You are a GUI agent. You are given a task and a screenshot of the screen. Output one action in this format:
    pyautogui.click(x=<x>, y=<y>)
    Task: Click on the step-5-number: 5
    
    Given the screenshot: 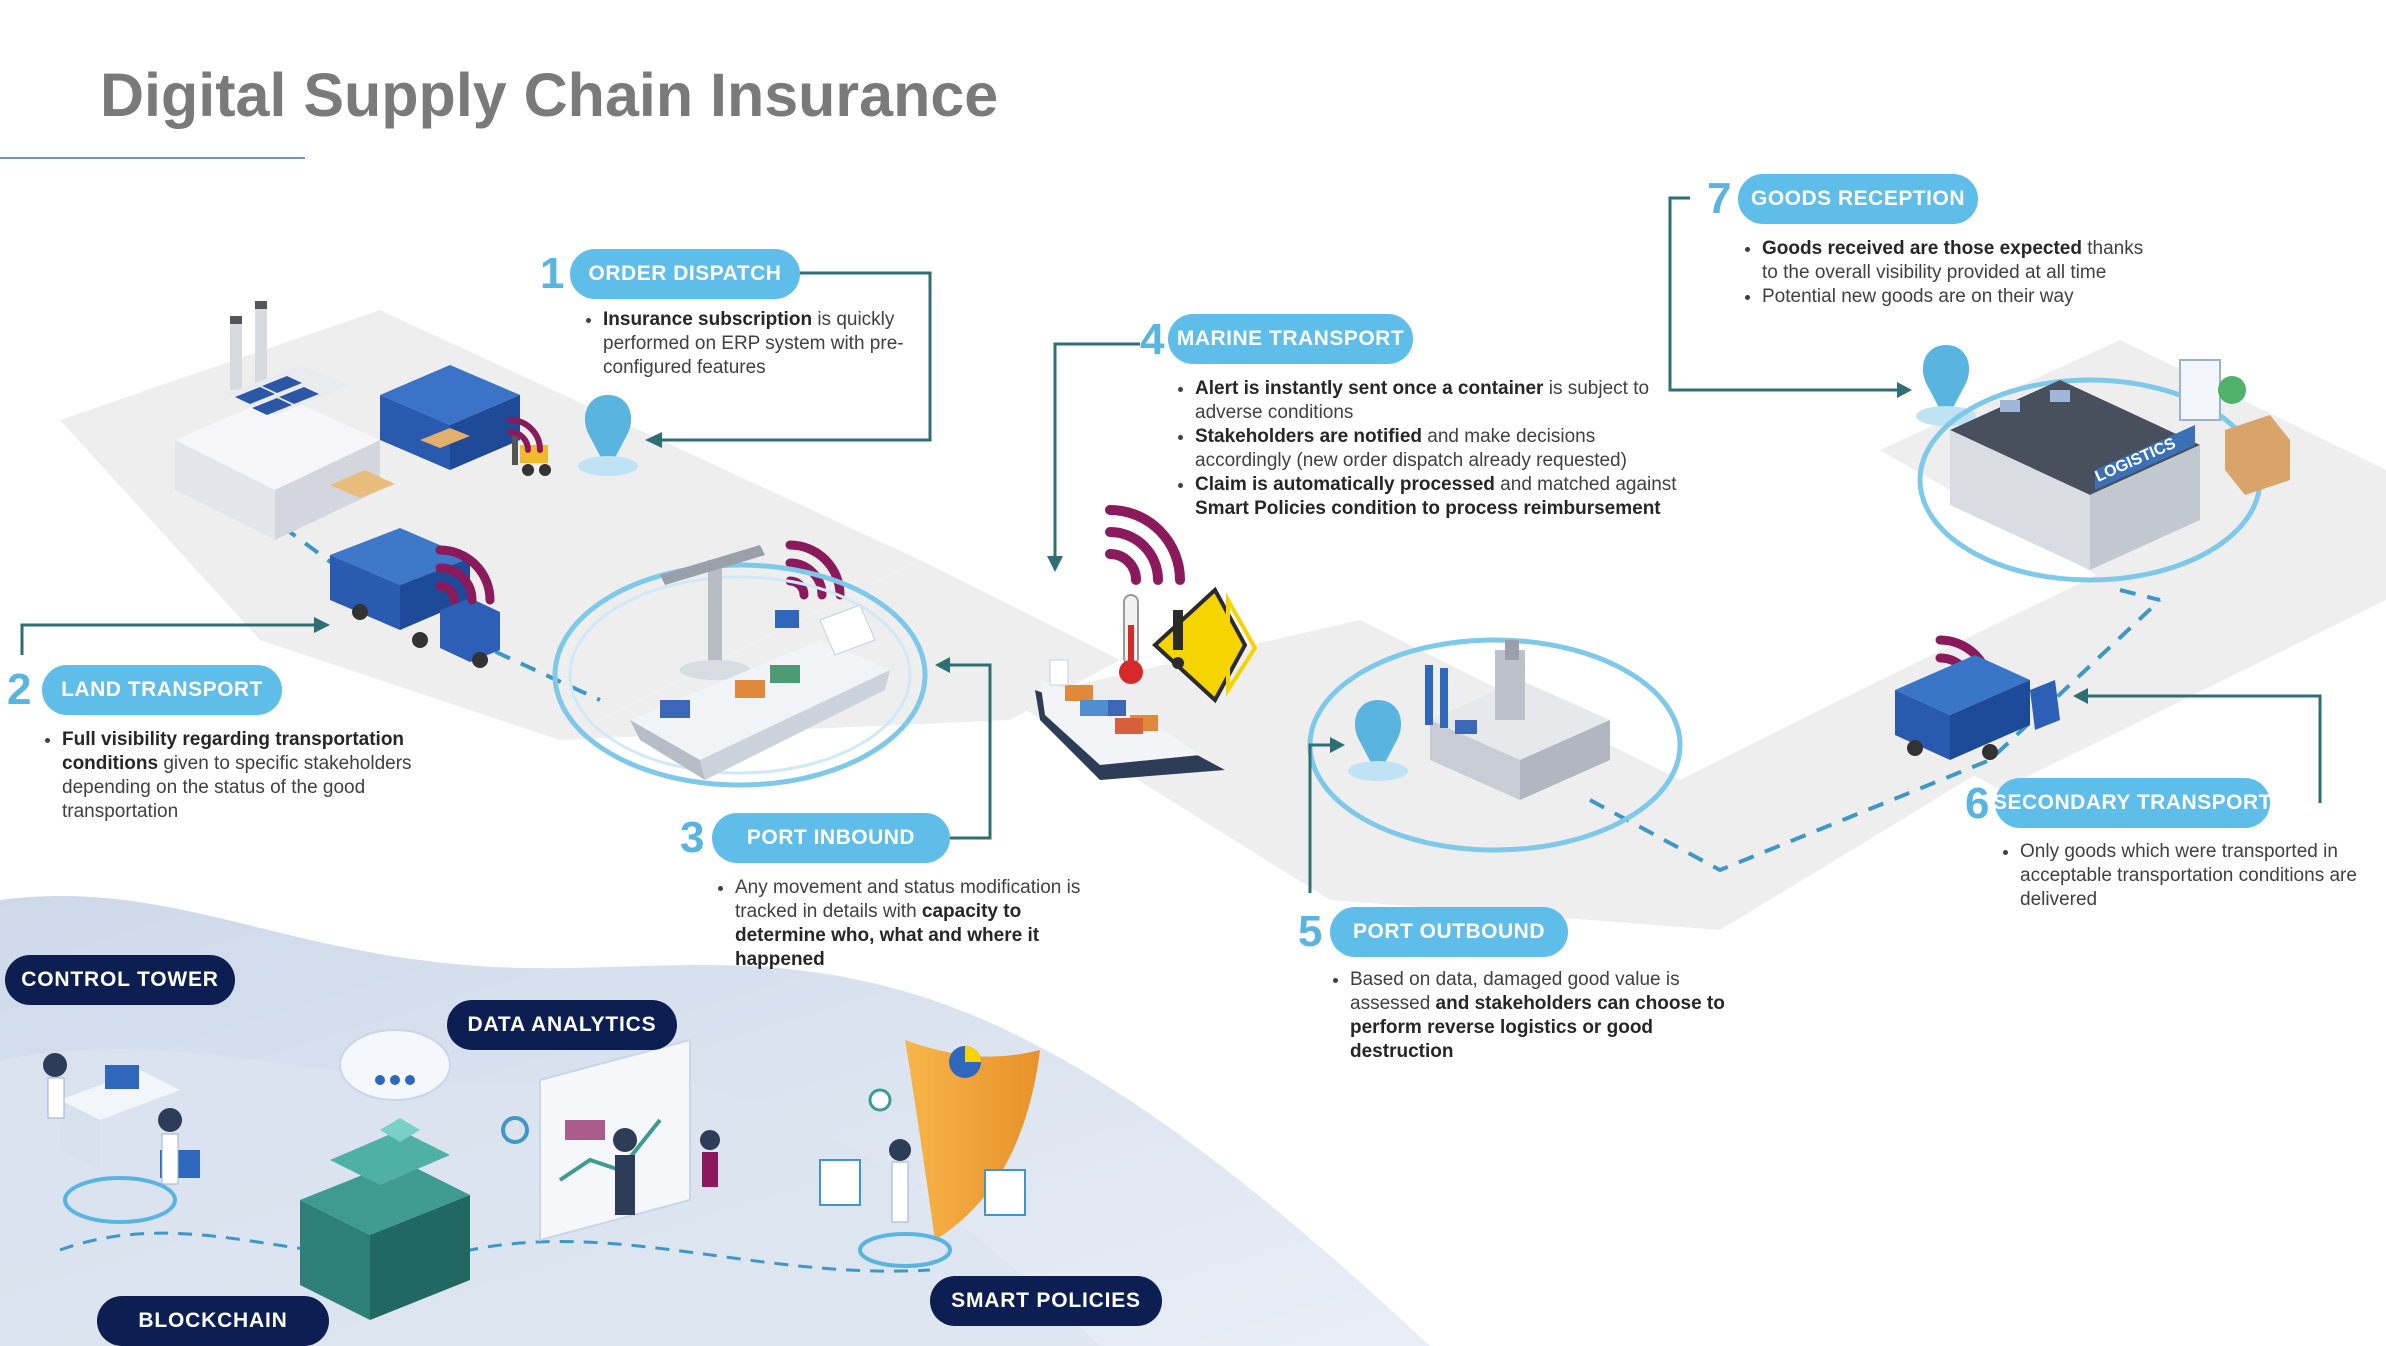 What is the action you would take?
    pyautogui.click(x=1310, y=931)
    